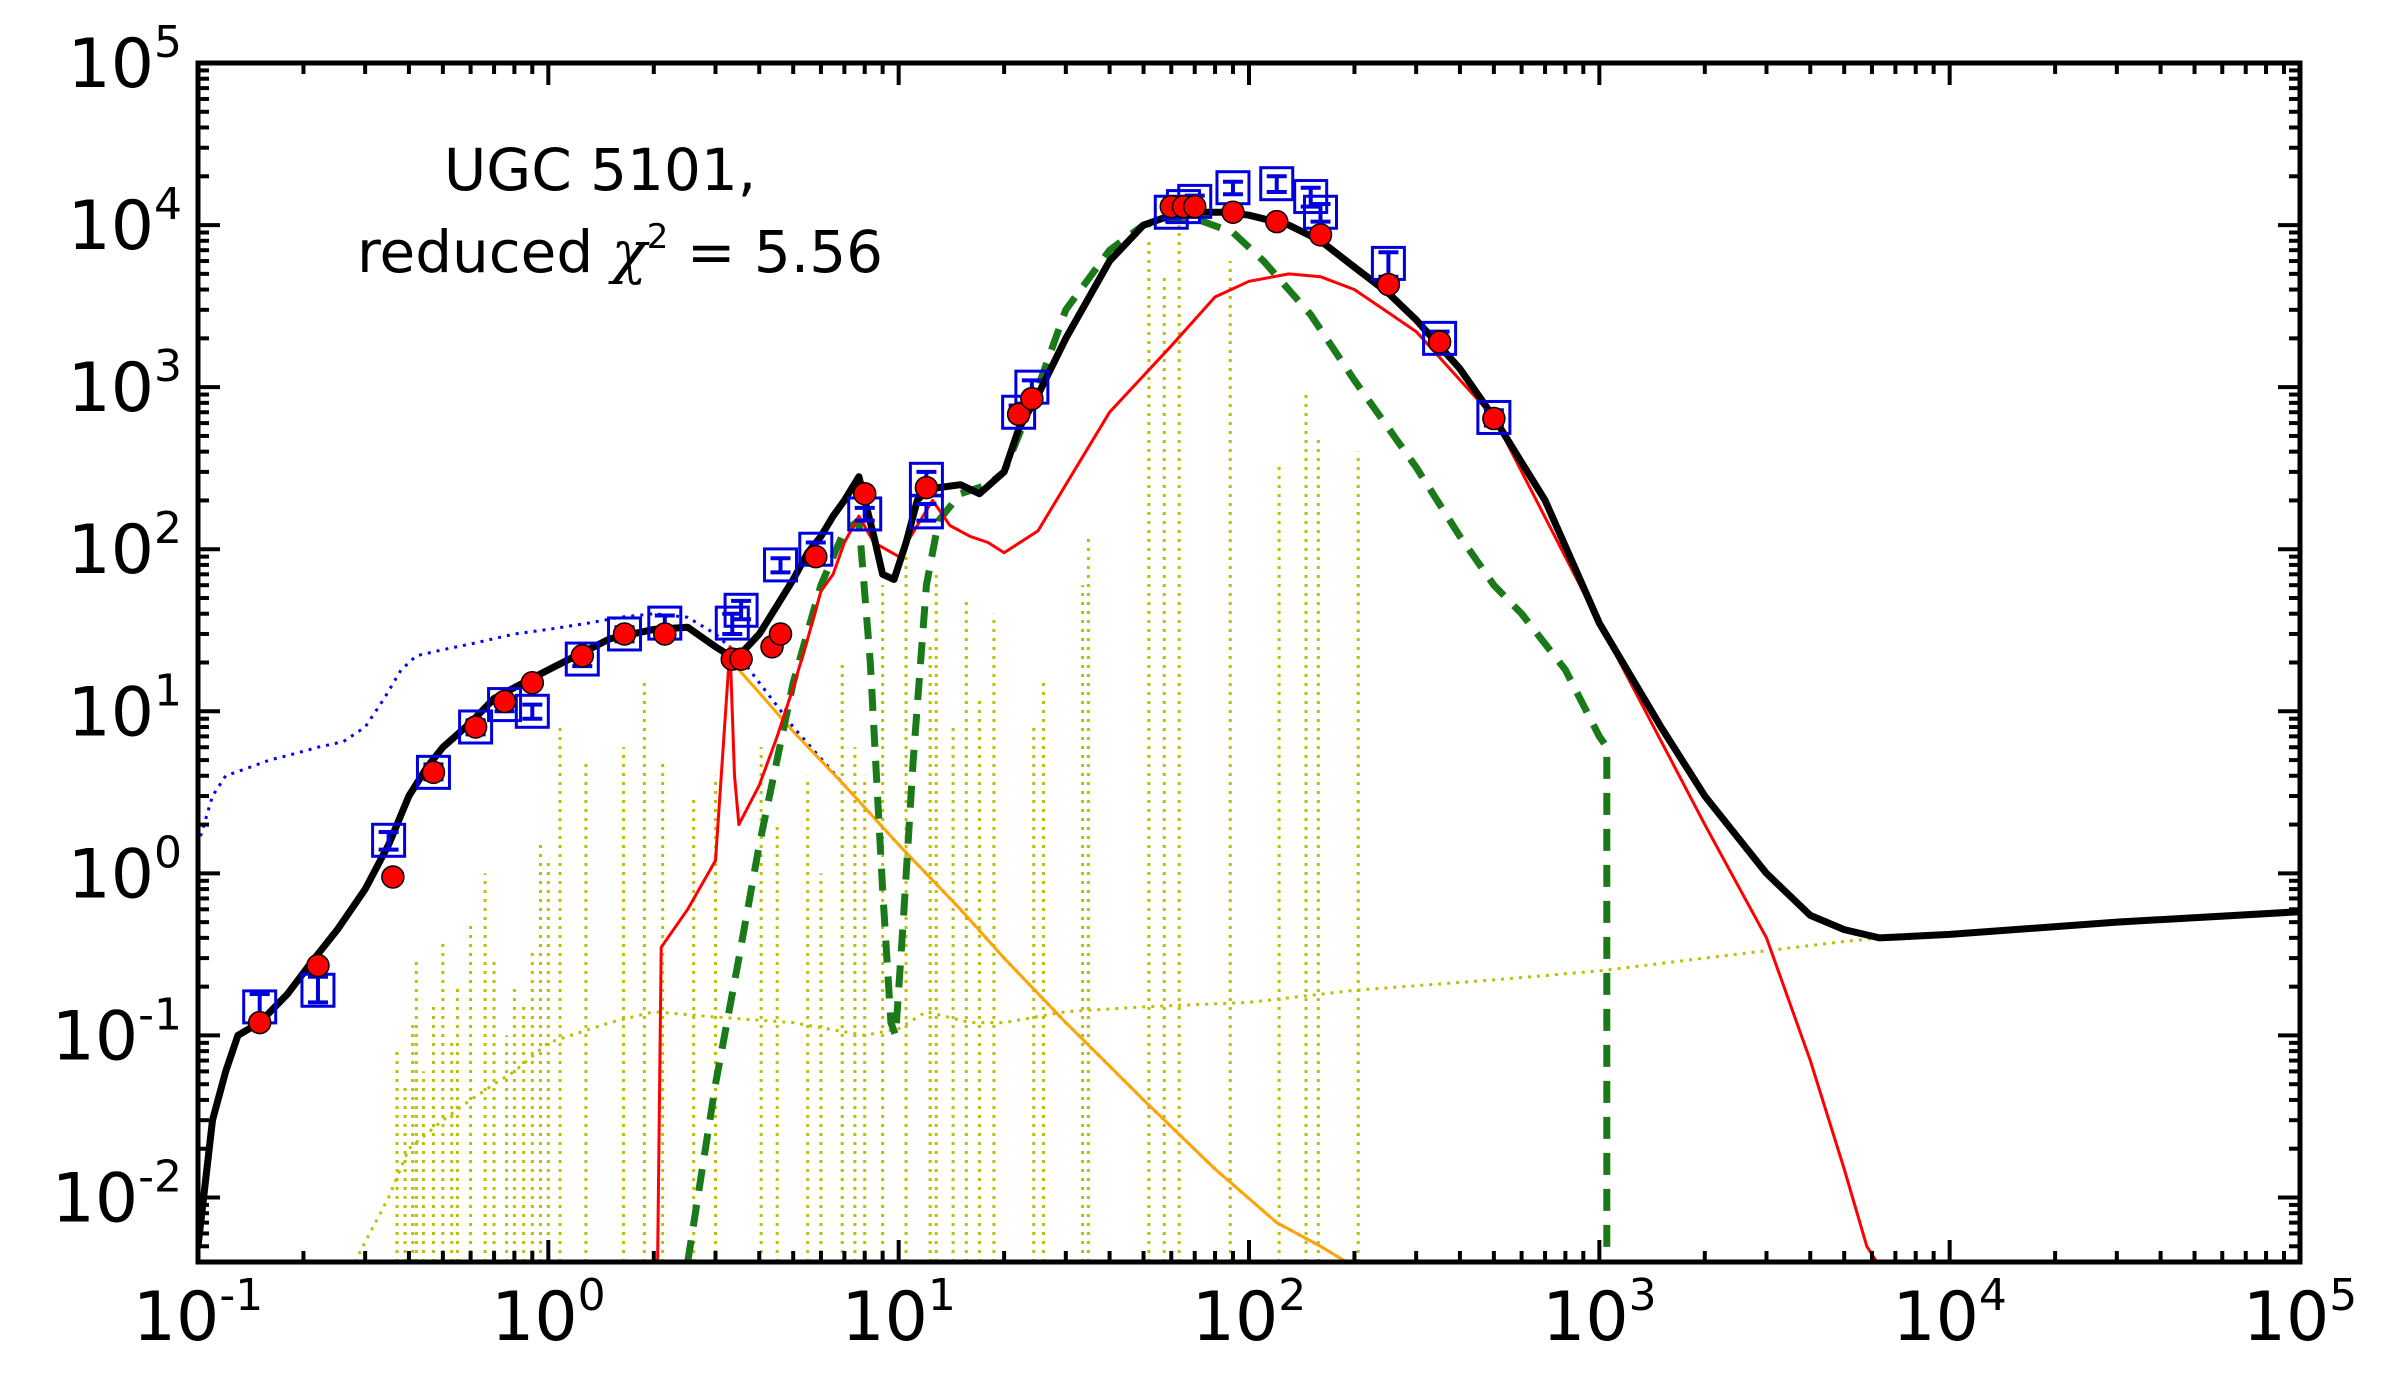  I want to click on y-tick-label-5: 10³, so click(124, 384).